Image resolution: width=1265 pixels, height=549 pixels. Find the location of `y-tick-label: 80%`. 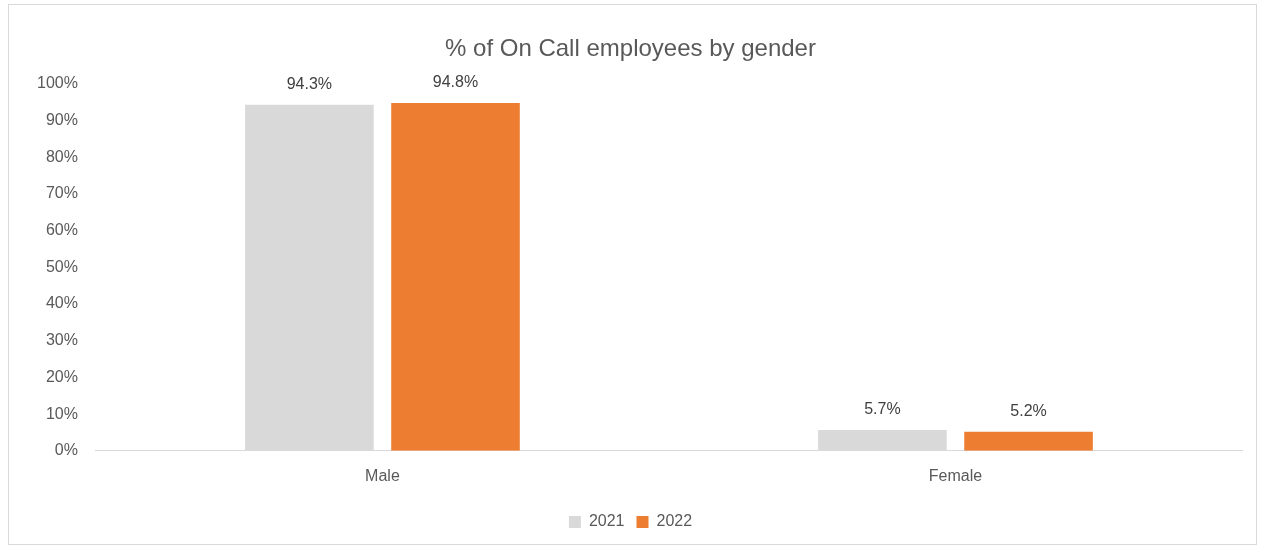

y-tick-label: 80% is located at coordinates (61, 156).